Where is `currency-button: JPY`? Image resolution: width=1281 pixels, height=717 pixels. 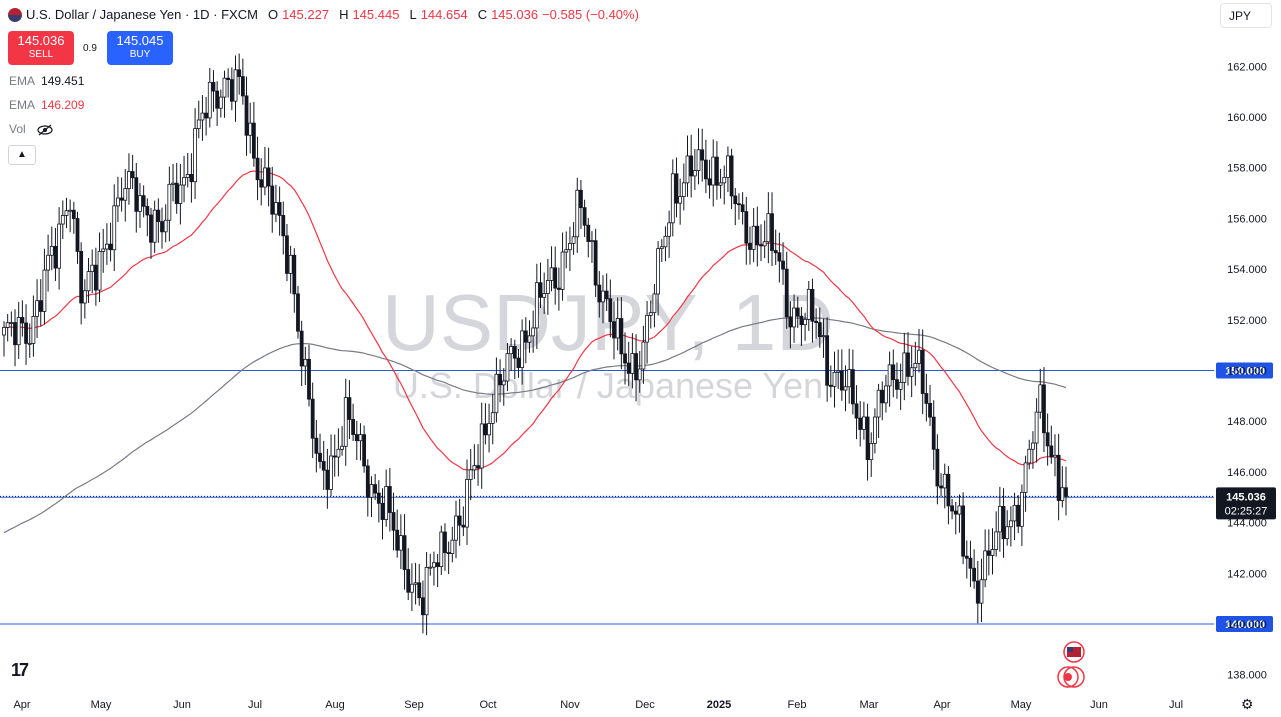 currency-button: JPY is located at coordinates (1246, 15).